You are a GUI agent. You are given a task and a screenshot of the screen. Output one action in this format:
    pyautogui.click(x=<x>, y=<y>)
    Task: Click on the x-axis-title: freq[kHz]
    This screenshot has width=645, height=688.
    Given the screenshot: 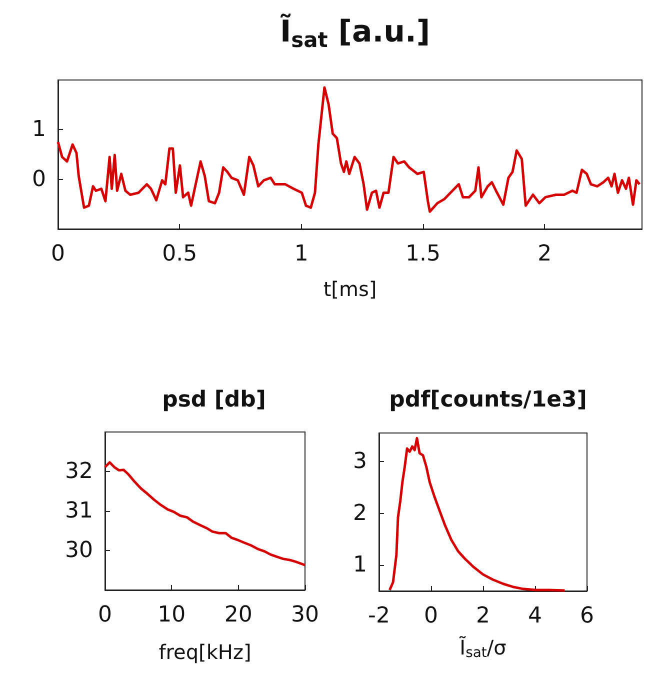 What is the action you would take?
    pyautogui.click(x=205, y=652)
    